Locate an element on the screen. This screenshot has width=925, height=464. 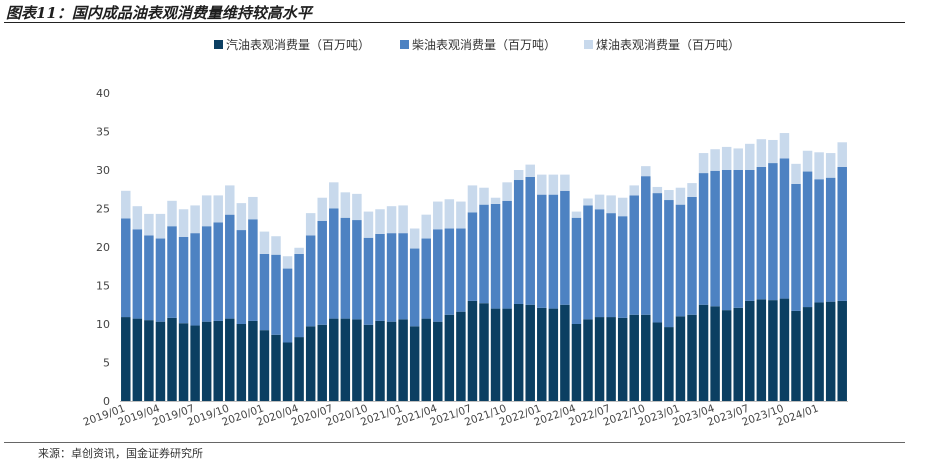
y-tick-label: 15 is located at coordinates (103, 286).